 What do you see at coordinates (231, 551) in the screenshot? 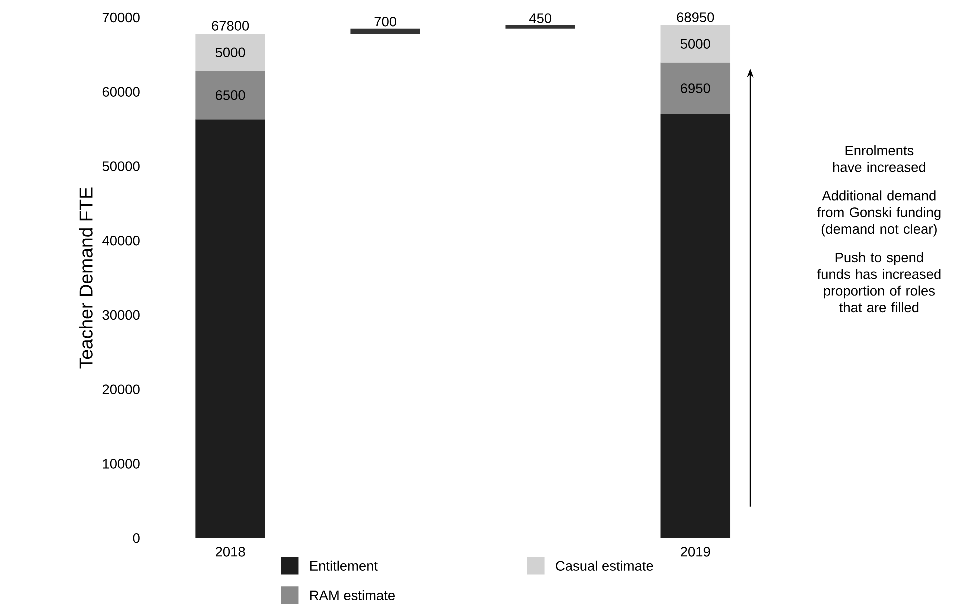
I see `x-tick-label: 2018` at bounding box center [231, 551].